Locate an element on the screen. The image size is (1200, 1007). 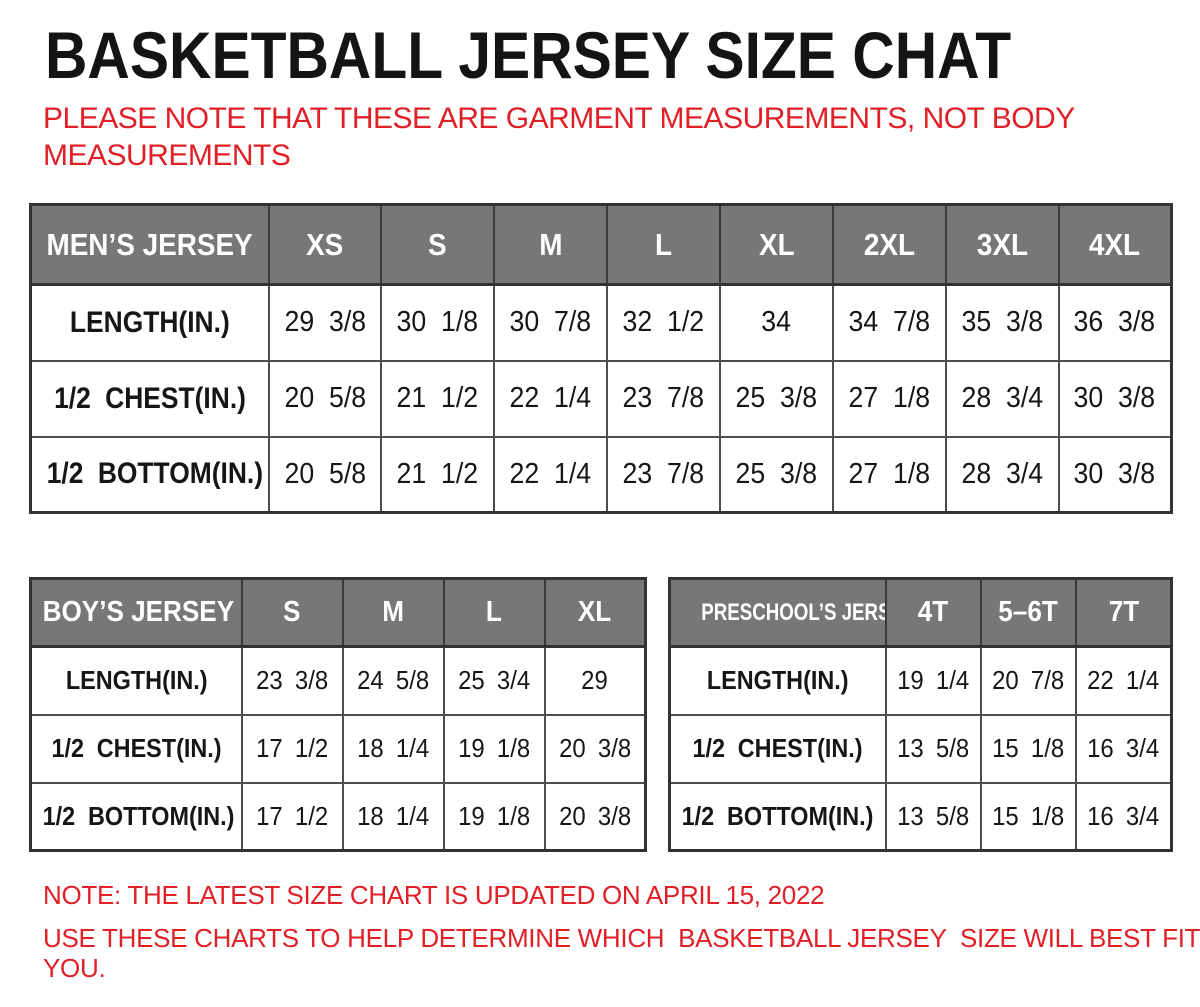
size-value: 32 1/2 is located at coordinates (663, 322).